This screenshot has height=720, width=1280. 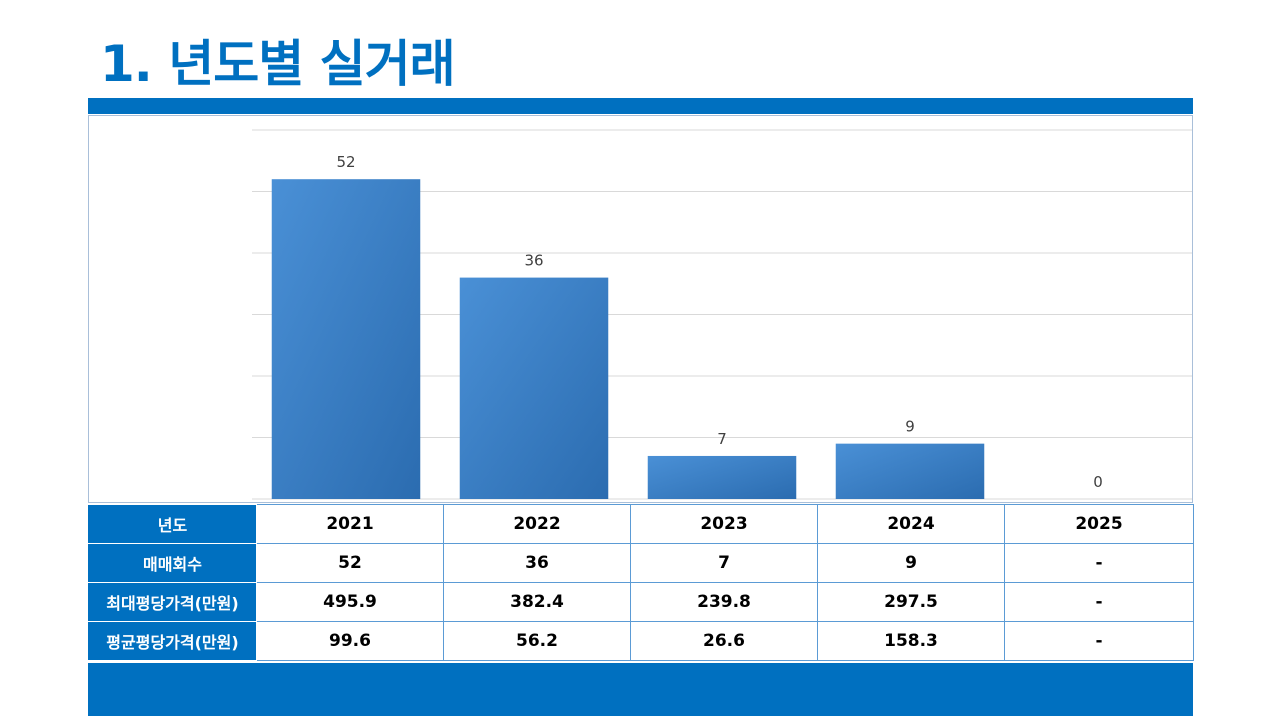 What do you see at coordinates (910, 471) in the screenshot?
I see `bar-2024` at bounding box center [910, 471].